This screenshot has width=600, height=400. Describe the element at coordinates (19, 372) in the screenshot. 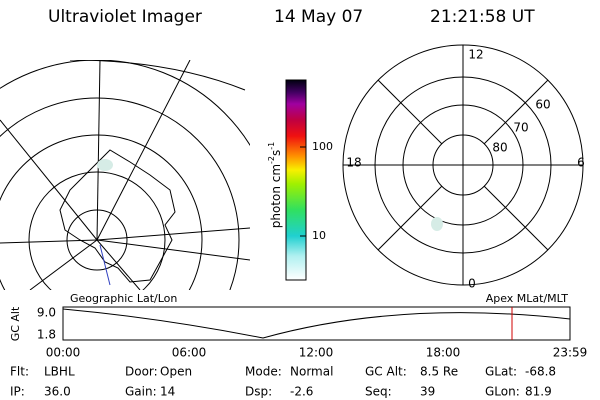

I see `info-label: Flt:` at that location.